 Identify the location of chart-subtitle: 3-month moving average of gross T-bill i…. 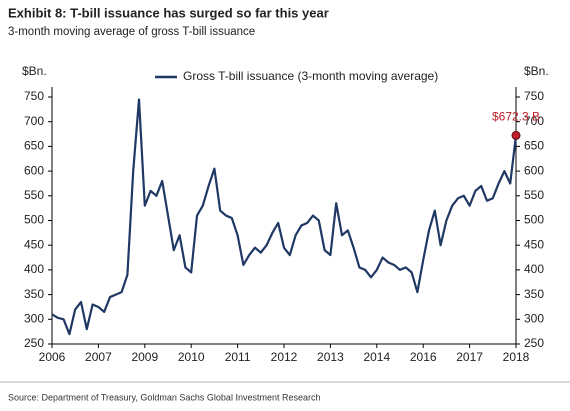
(131, 32).